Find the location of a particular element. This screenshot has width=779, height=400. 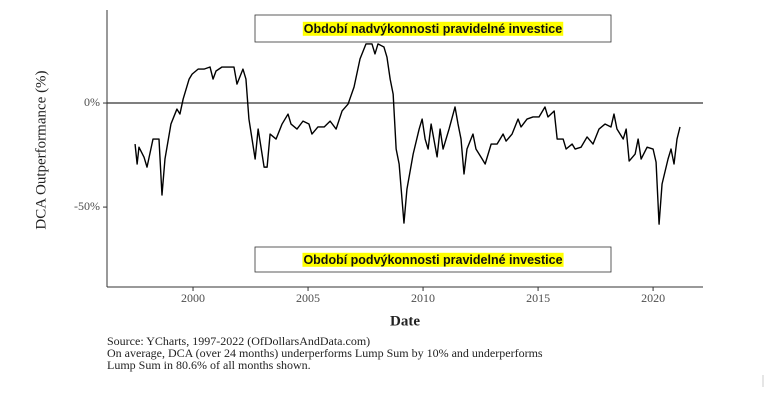

footnote: Lump Sum in 80.6% of all months shown. is located at coordinates (209, 365).